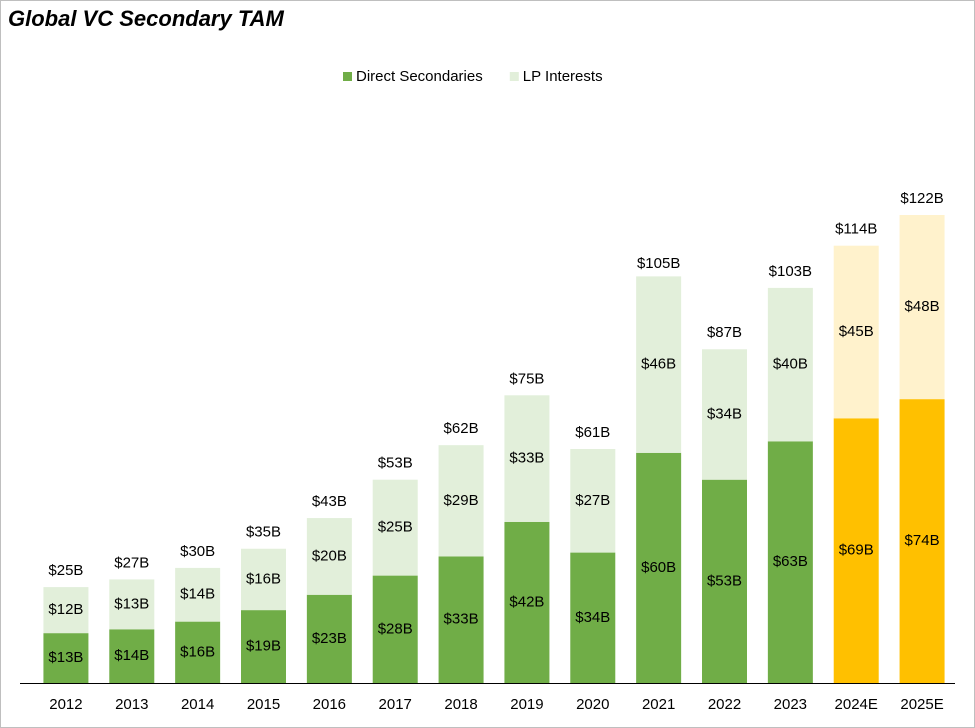 This screenshot has width=975, height=728. Describe the element at coordinates (460, 704) in the screenshot. I see `x-tick-label: 2018` at that location.